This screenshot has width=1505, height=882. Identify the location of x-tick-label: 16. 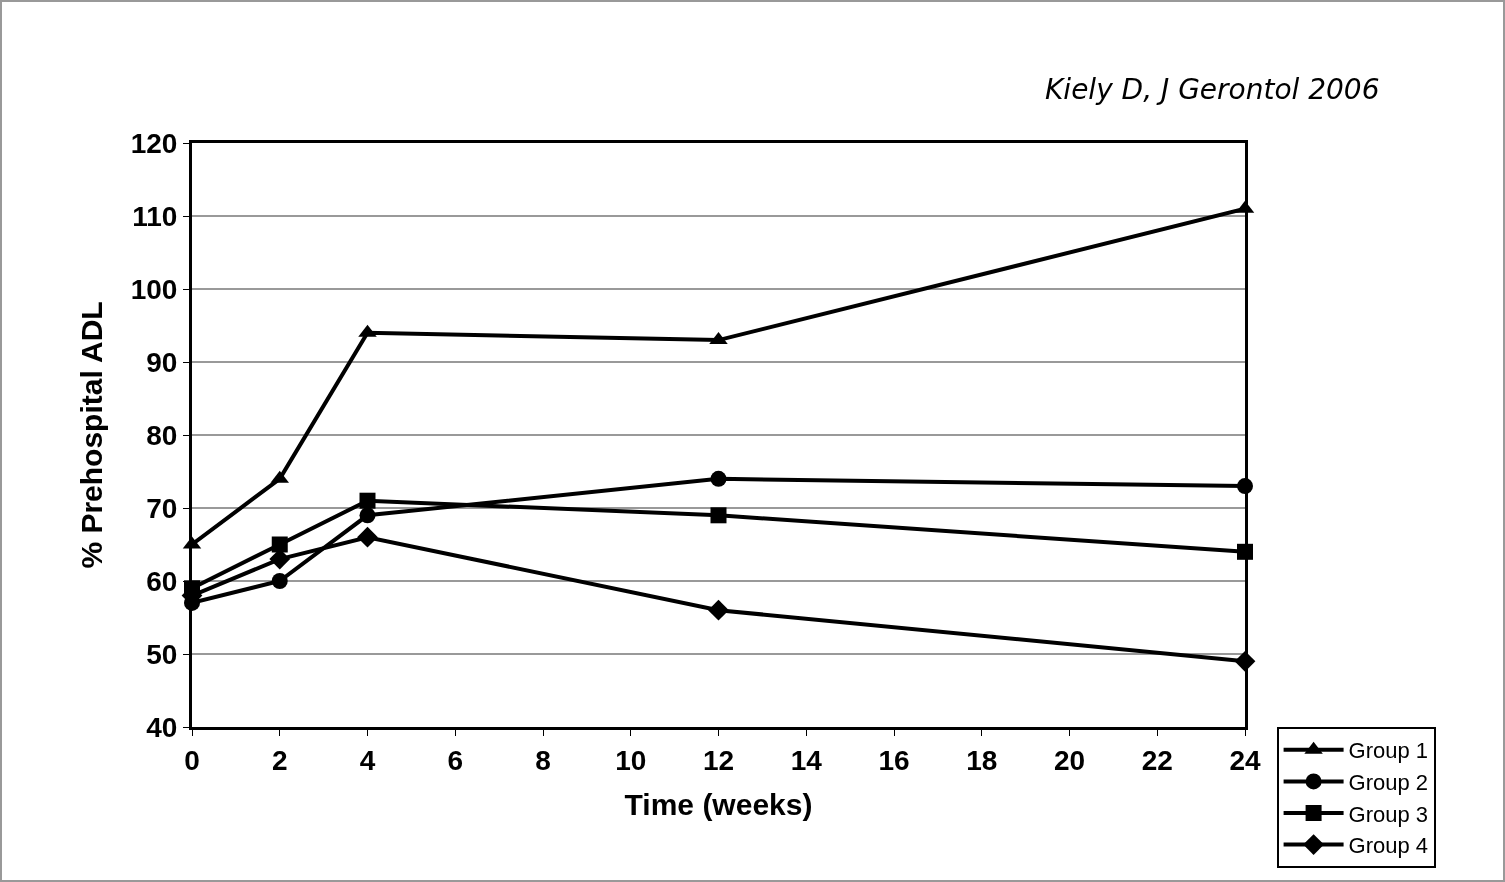
(894, 760).